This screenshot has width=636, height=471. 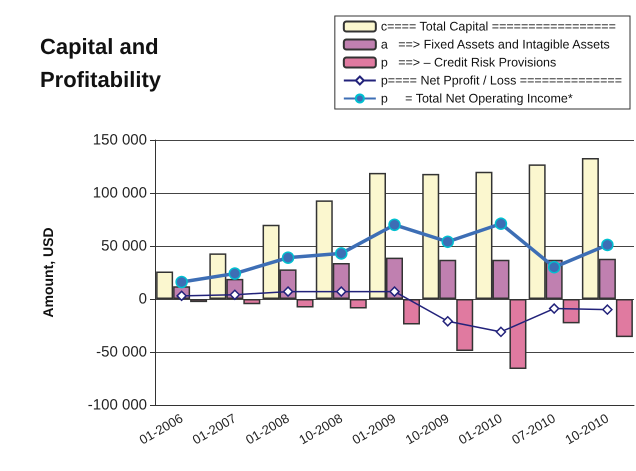 What do you see at coordinates (498, 27) in the screenshot?
I see `legend-label: c==== Total Capital =================` at bounding box center [498, 27].